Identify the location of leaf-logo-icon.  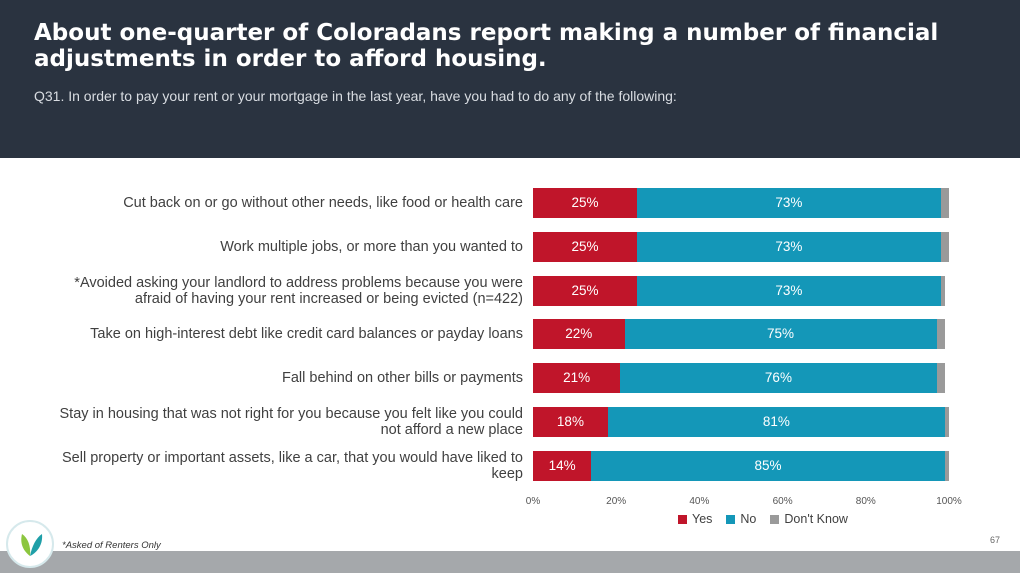
(30, 544).